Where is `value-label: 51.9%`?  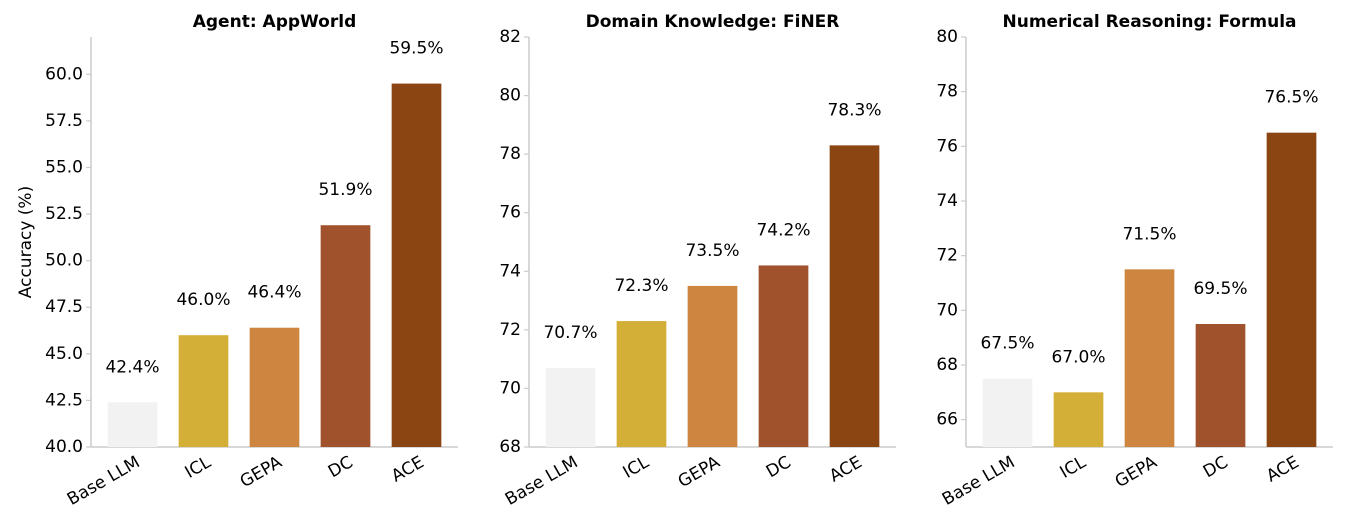
value-label: 51.9% is located at coordinates (345, 190).